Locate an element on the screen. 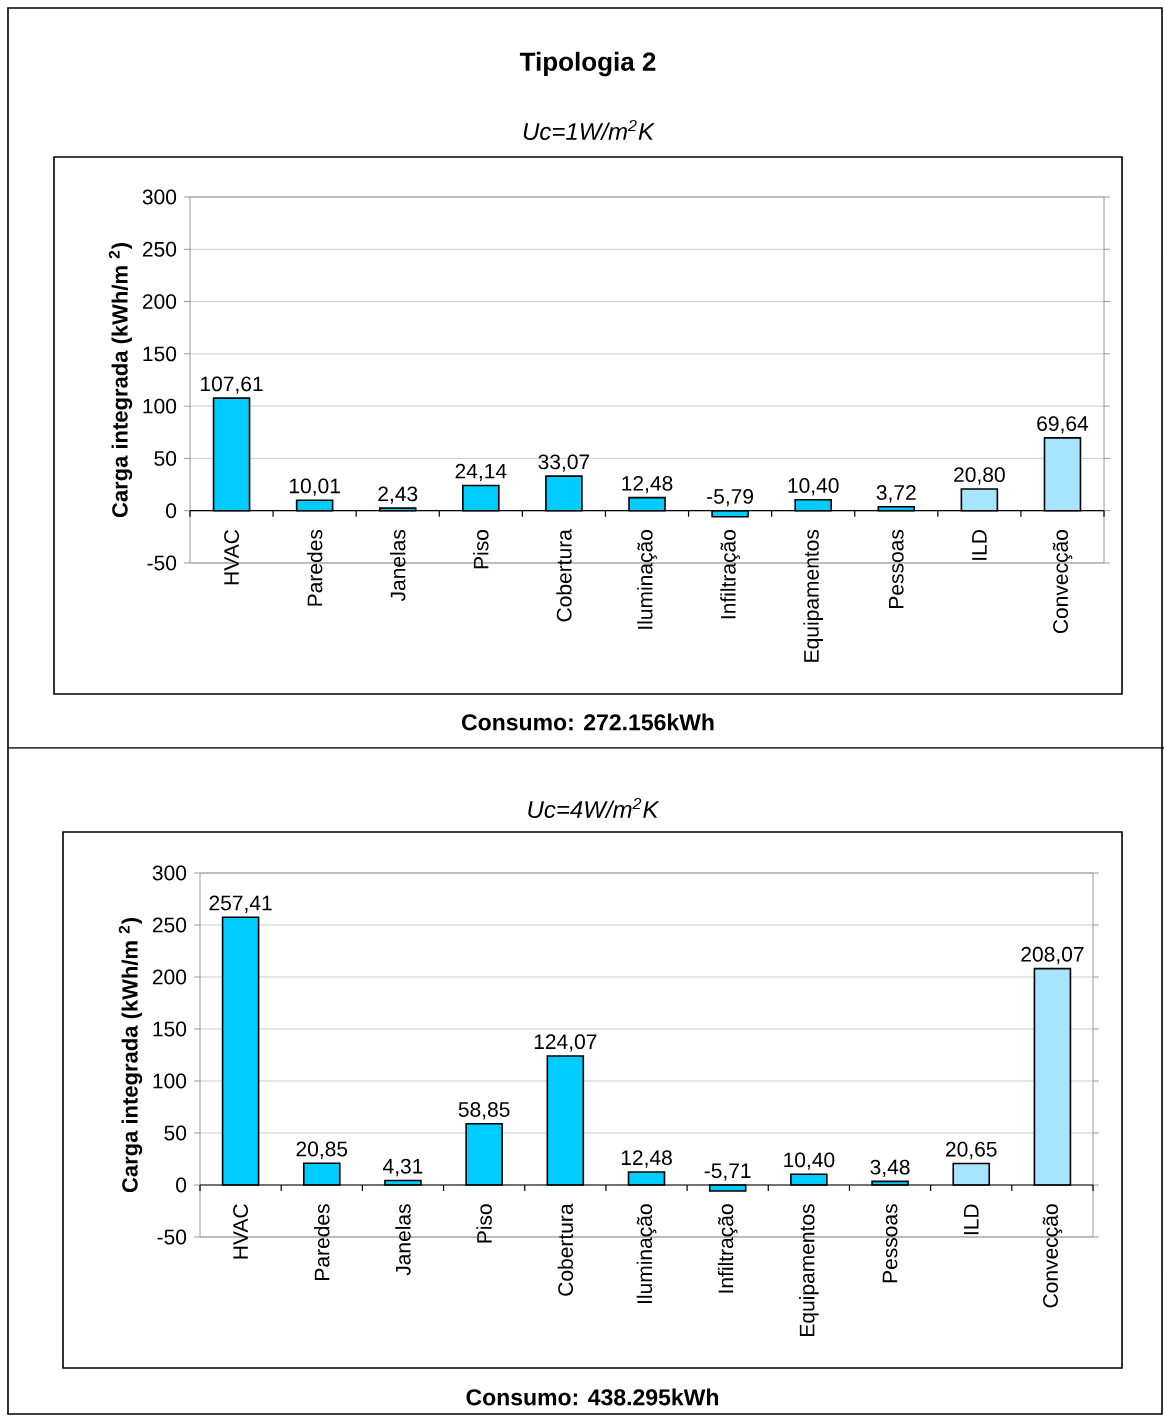 The width and height of the screenshot is (1164, 1416). data-label: 20,80 is located at coordinates (979, 476).